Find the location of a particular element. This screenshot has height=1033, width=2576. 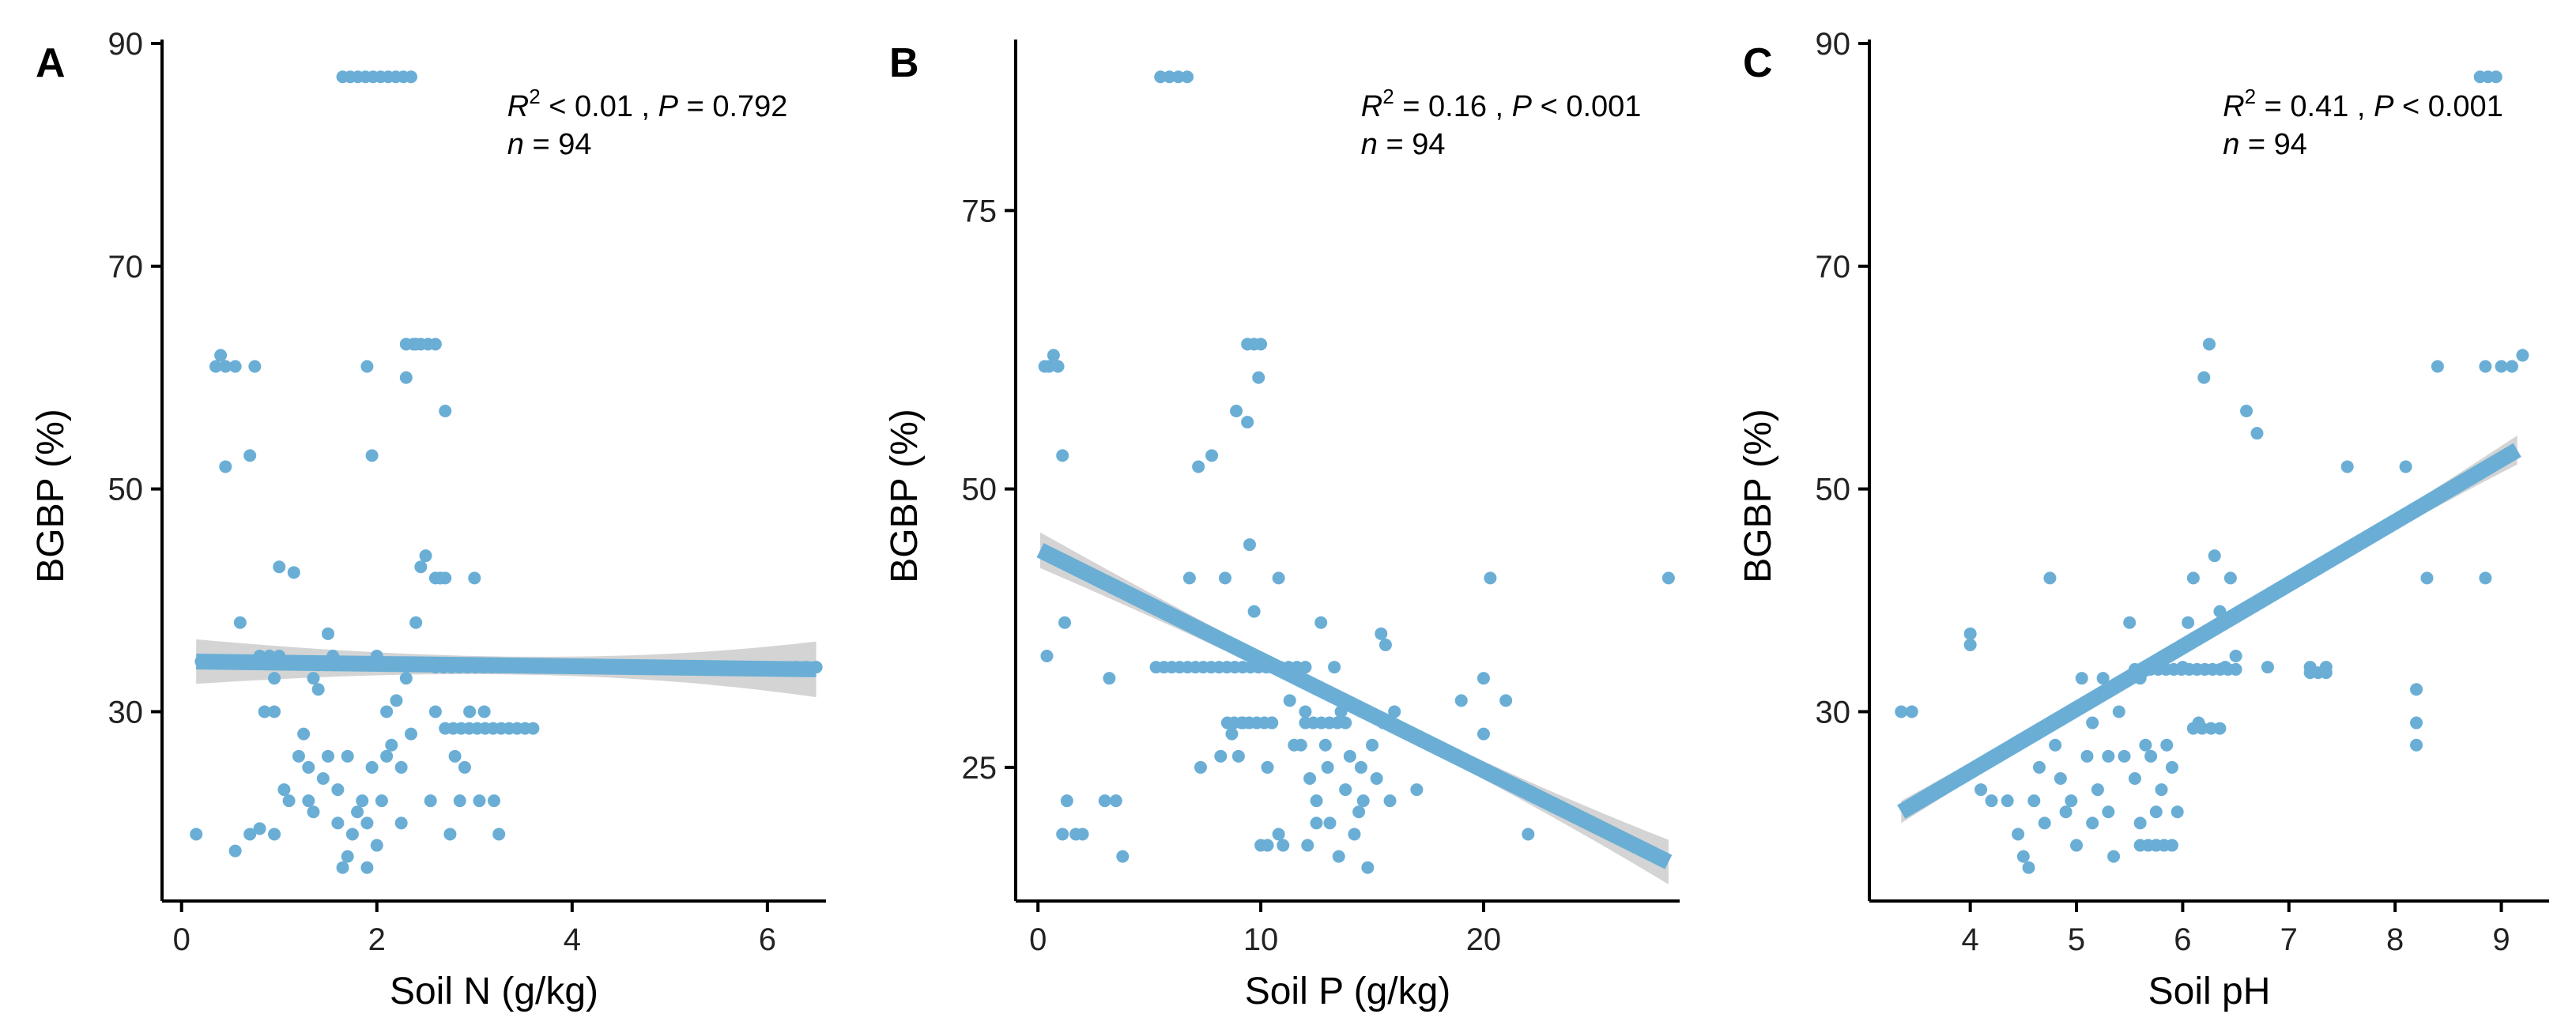

y-tick-label: 30 is located at coordinates (1834, 712).